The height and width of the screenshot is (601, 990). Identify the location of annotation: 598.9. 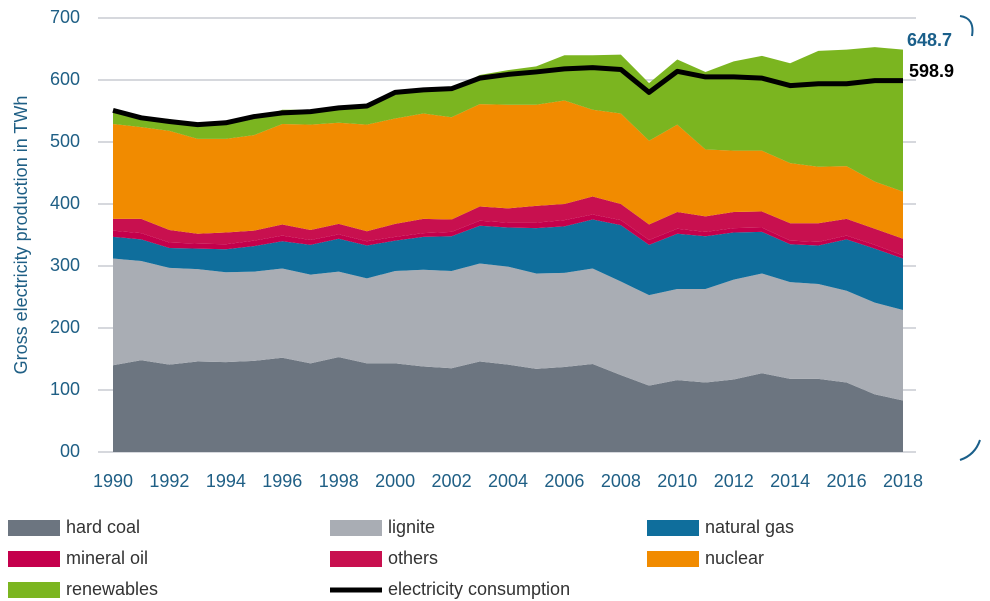
(931, 71).